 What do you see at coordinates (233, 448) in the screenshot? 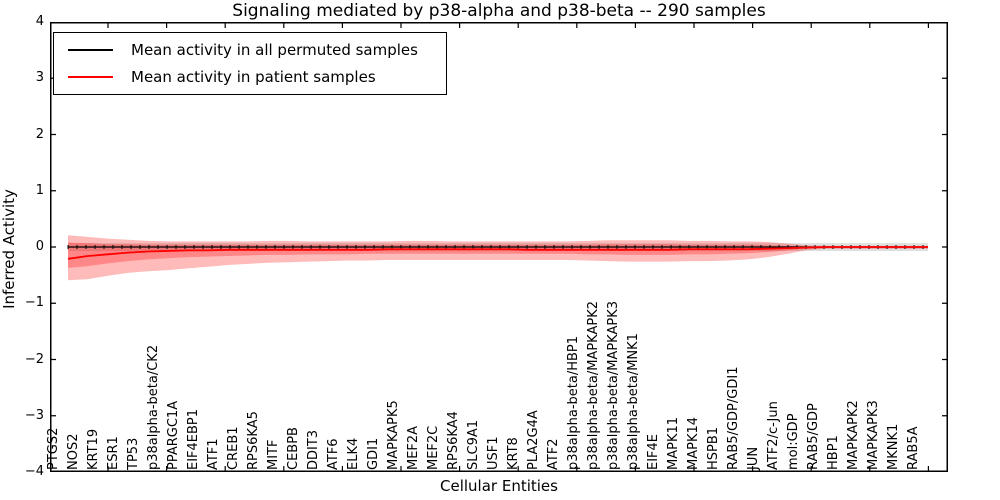
I see `x-tick-label: CREB1` at bounding box center [233, 448].